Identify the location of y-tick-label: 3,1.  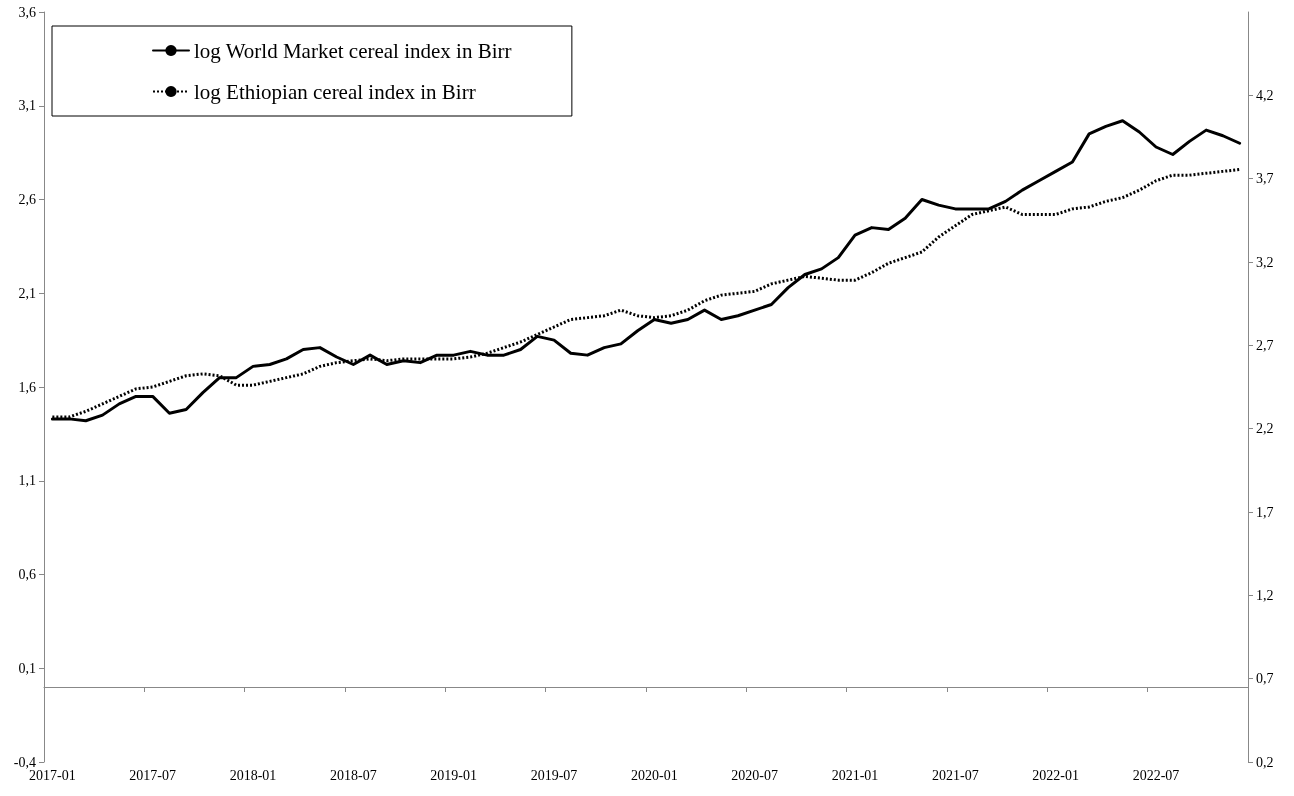
(27, 106).